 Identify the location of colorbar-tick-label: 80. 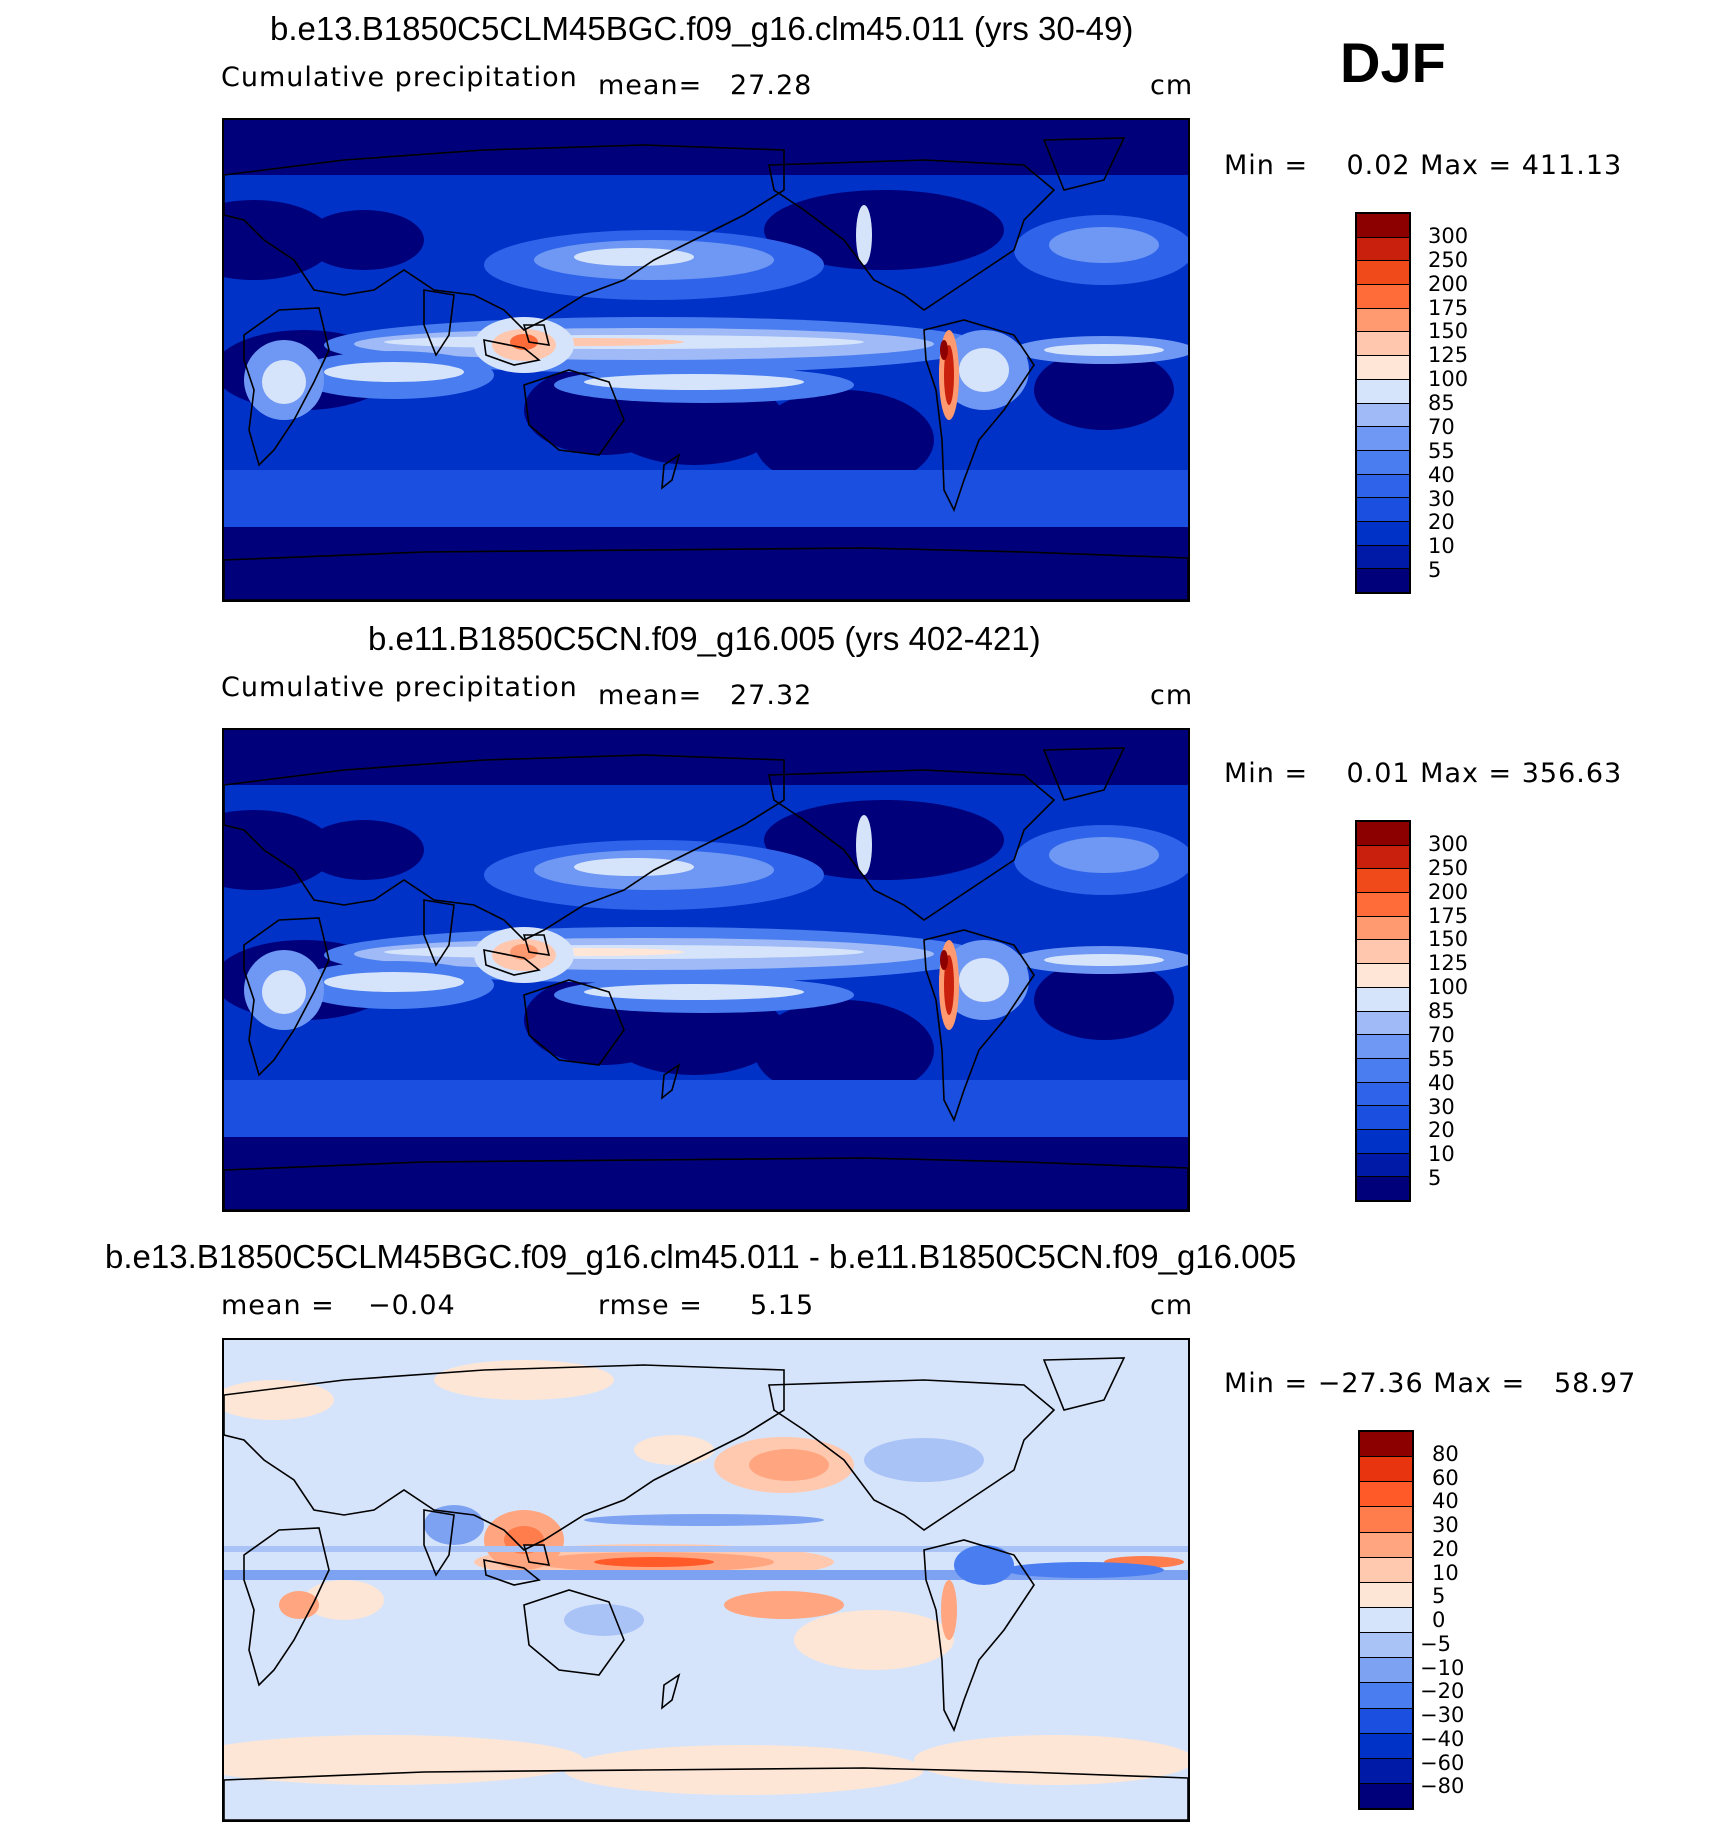
(1445, 1453).